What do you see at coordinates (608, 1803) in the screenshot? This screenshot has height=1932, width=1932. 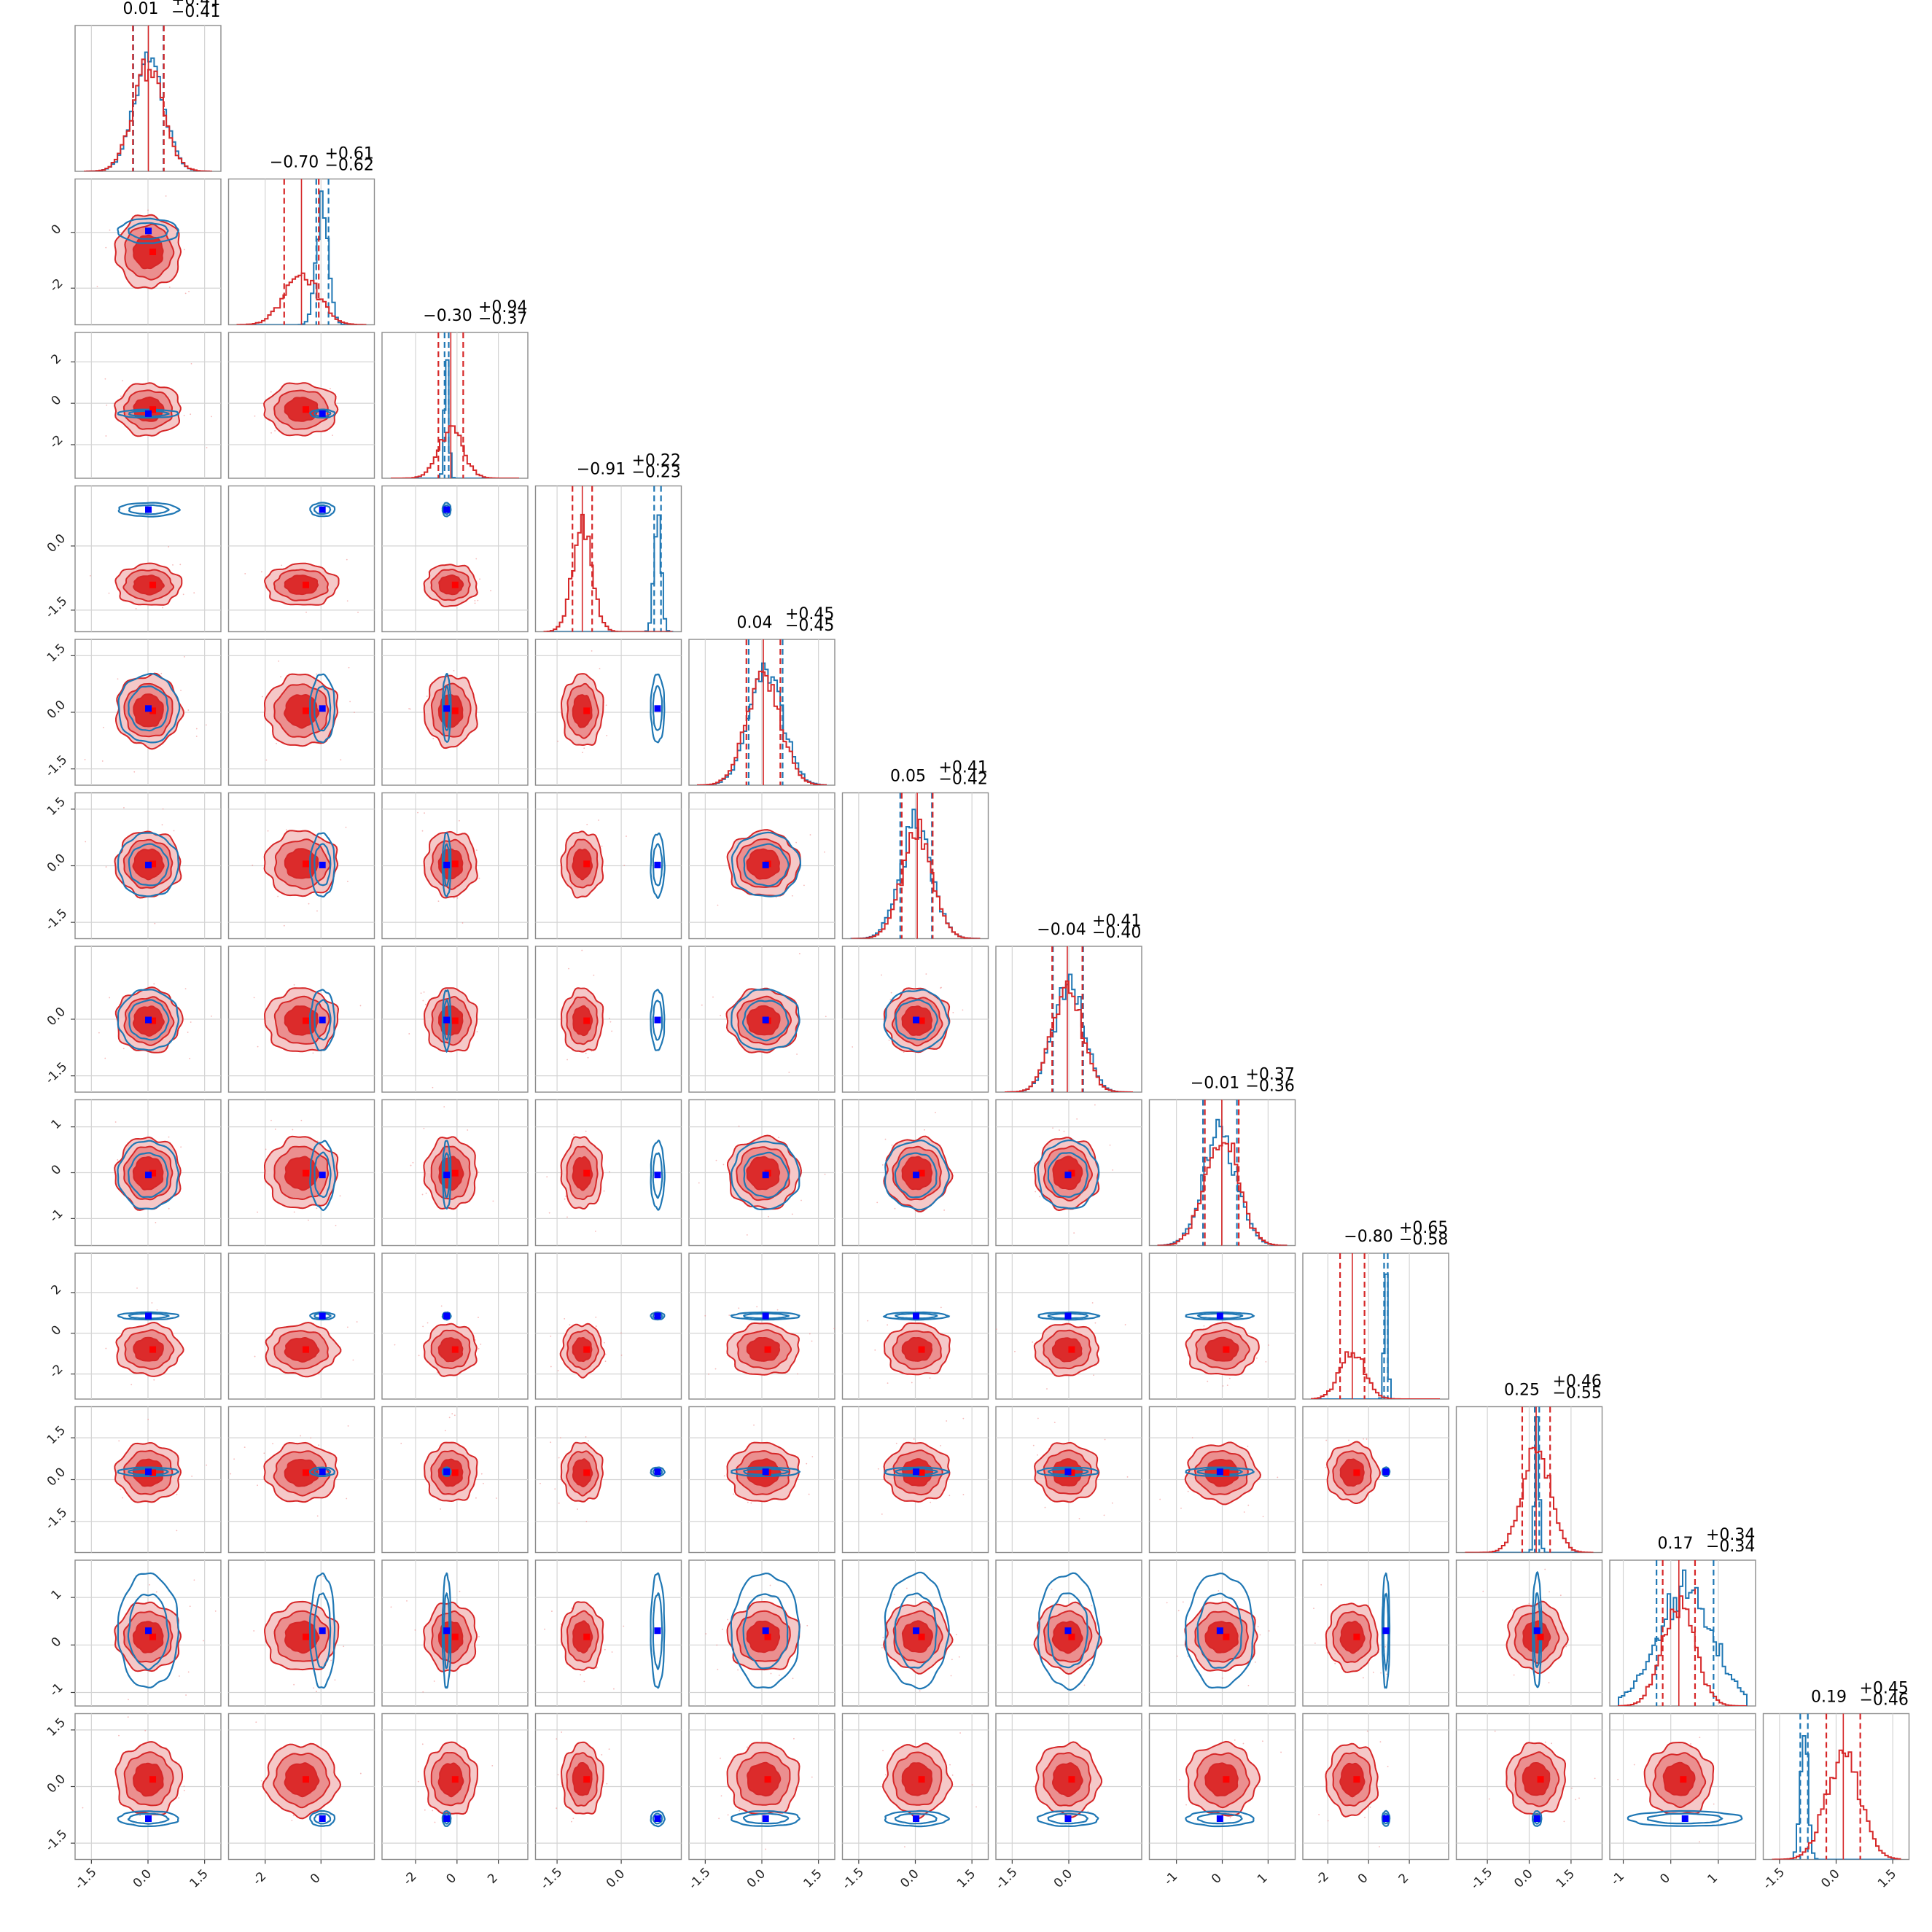 I see `panel-11-3: -1.5 0.0` at bounding box center [608, 1803].